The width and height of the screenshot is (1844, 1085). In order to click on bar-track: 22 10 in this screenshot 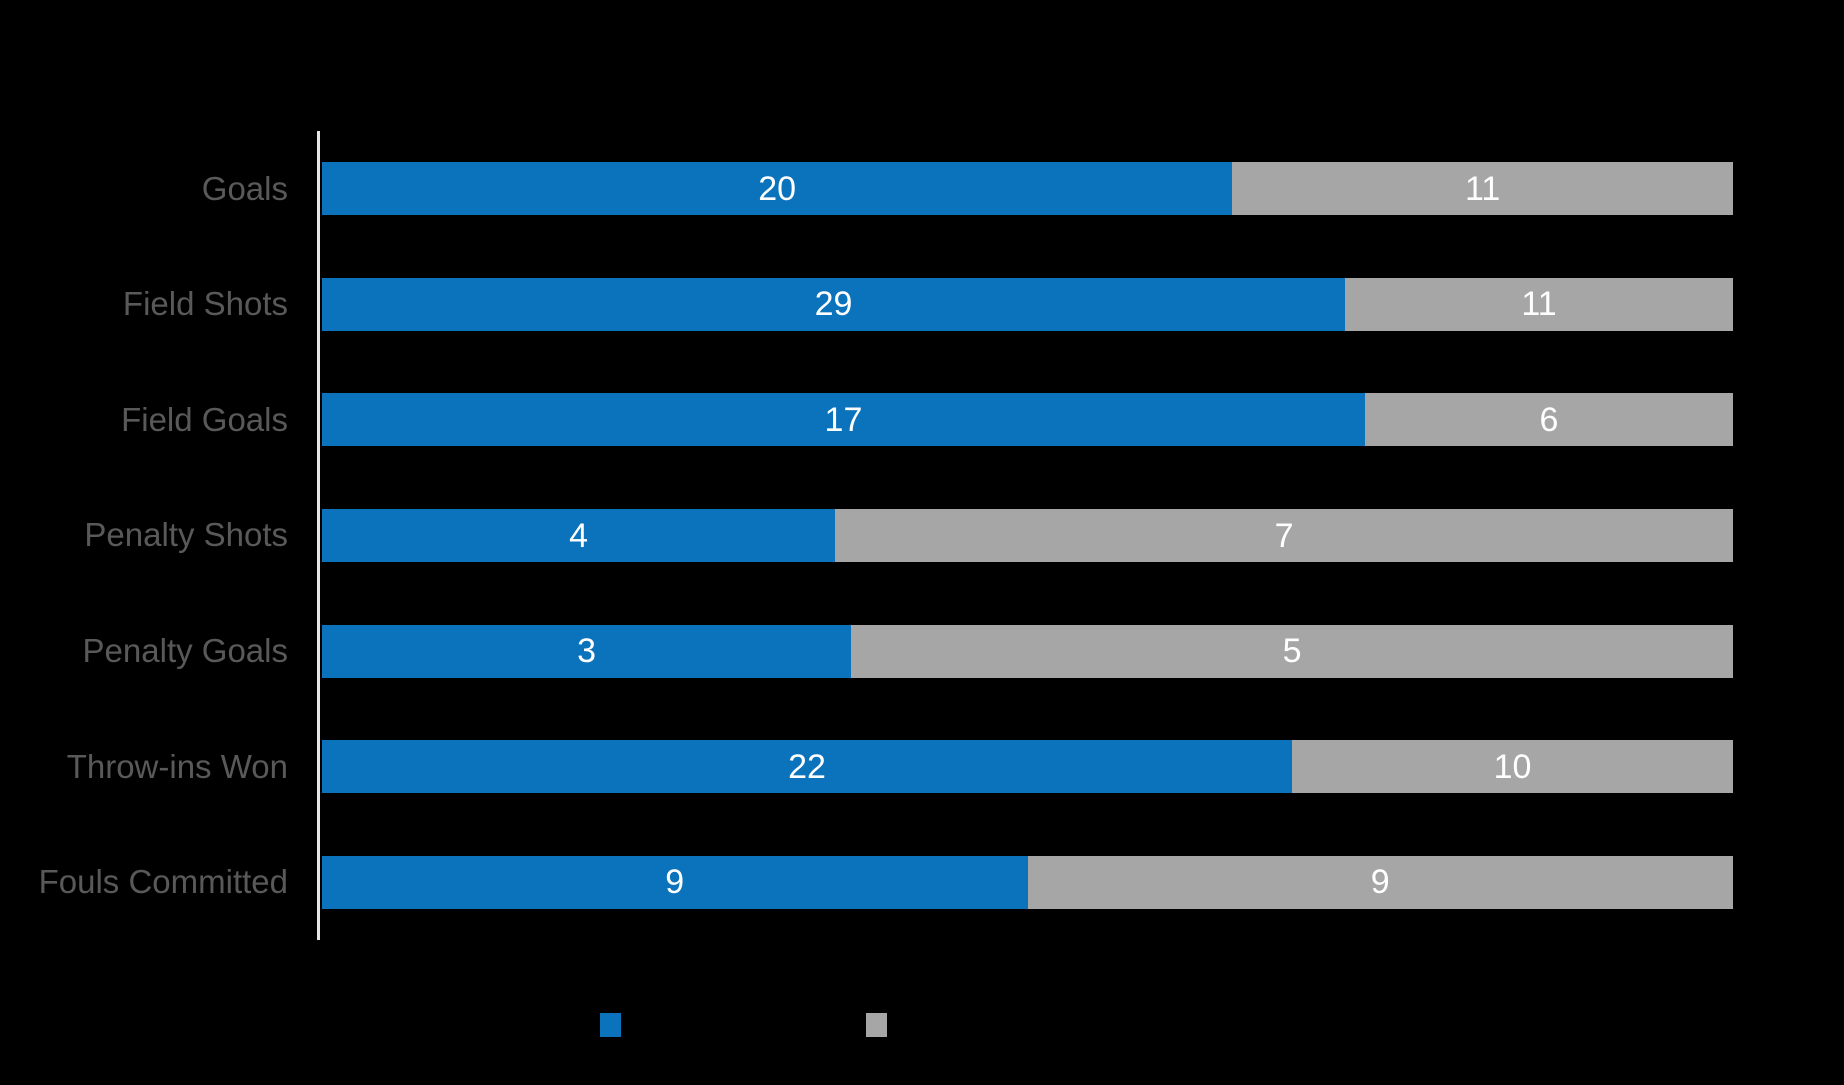, I will do `click(1027, 767)`.